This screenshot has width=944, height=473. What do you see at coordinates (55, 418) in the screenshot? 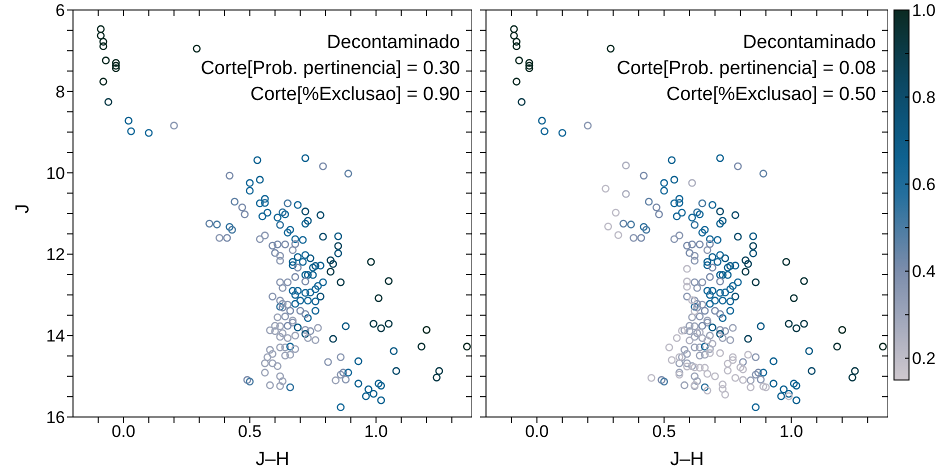
I see `y-tick-label: 16` at bounding box center [55, 418].